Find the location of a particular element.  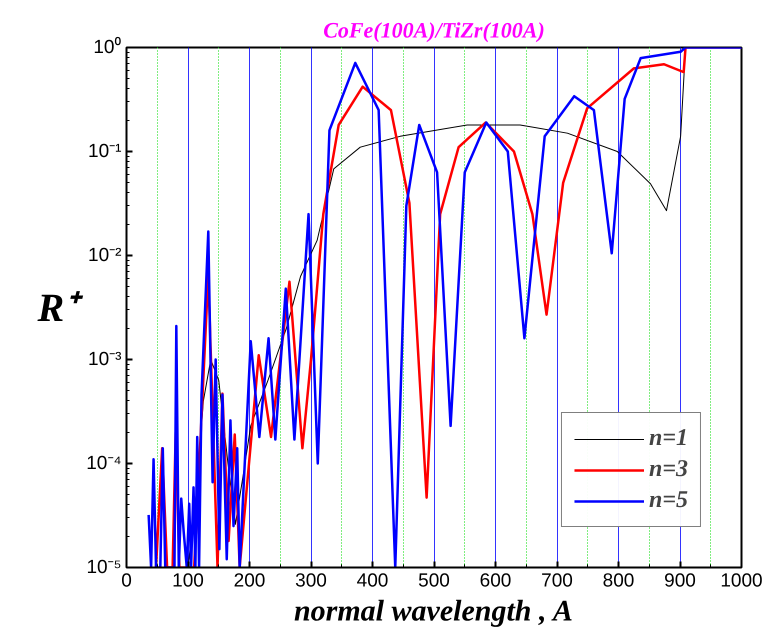

y-tick-label: 10⁻¹ is located at coordinates (105, 151).